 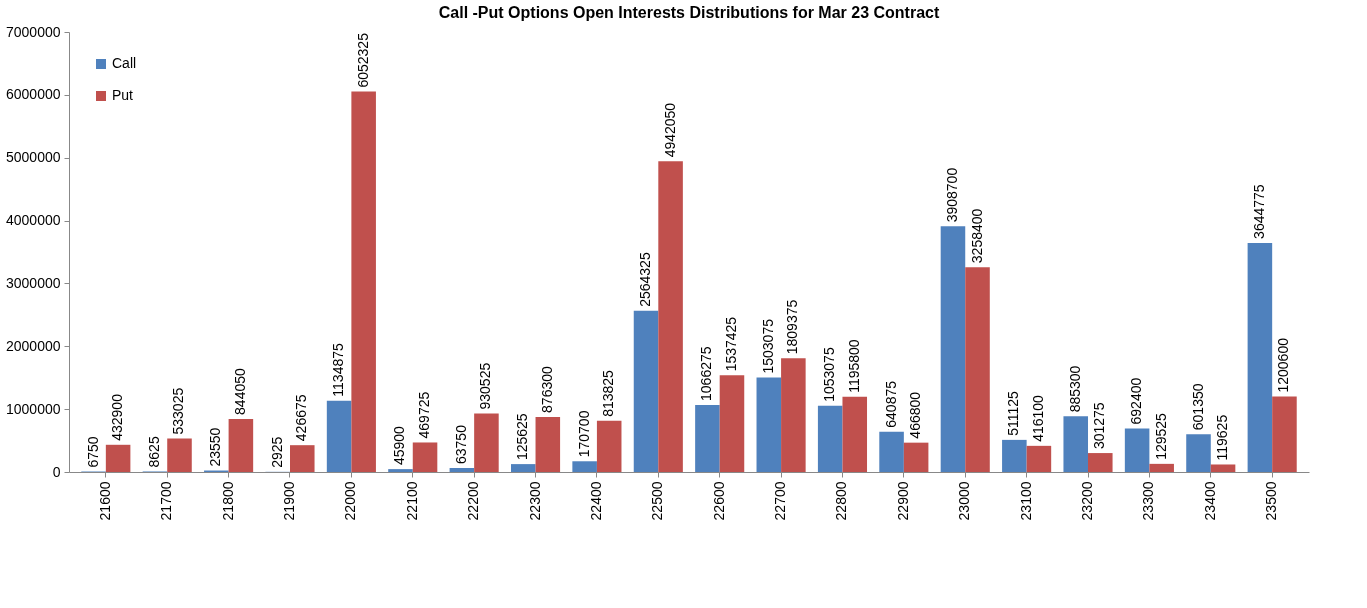 What do you see at coordinates (780, 501) in the screenshot?
I see `x-tick-label: 22700` at bounding box center [780, 501].